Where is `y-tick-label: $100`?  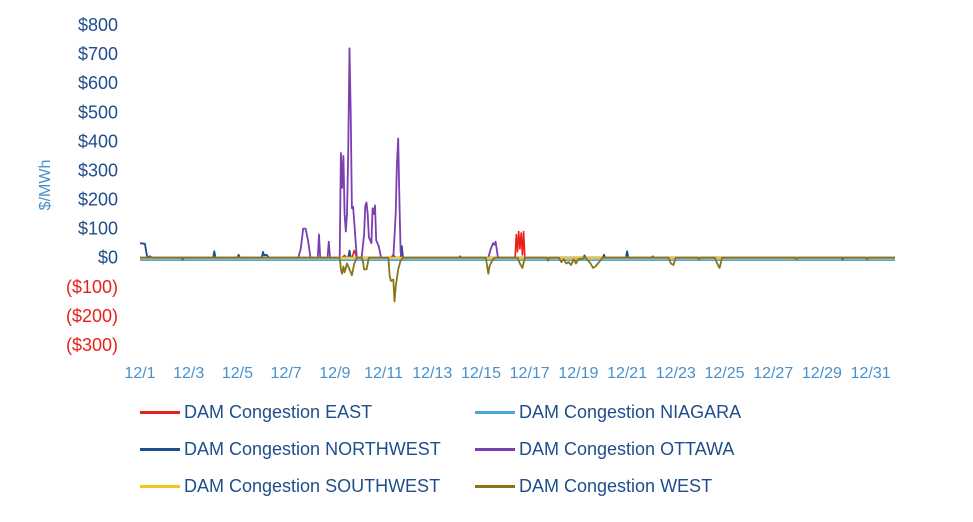 y-tick-label: $100 is located at coordinates (98, 229).